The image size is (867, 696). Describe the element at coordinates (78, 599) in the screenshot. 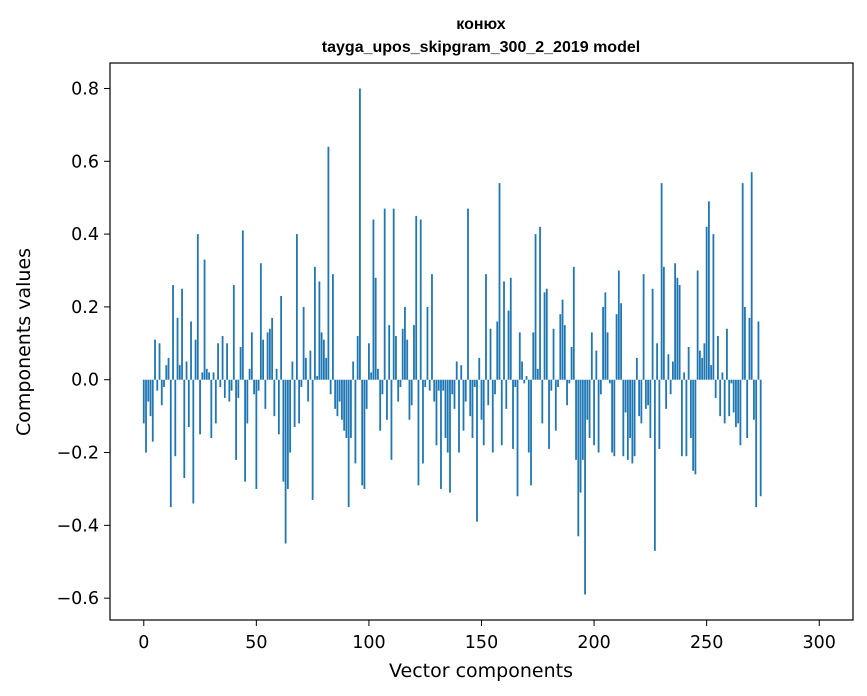

I see `y-tick-label: −0.6` at that location.